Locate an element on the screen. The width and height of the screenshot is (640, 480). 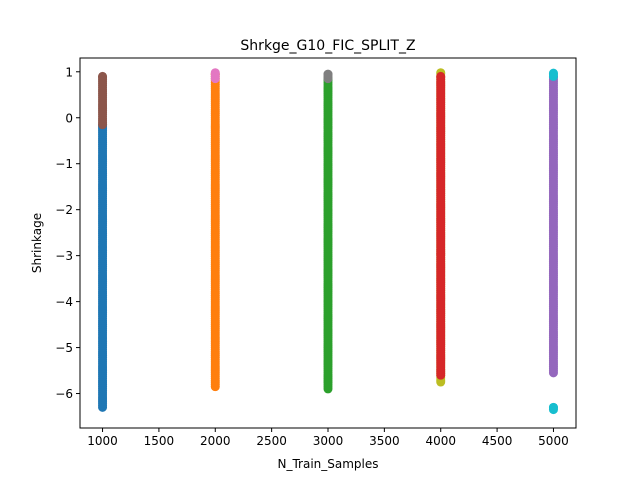
x-tick-label: 4500 is located at coordinates (497, 441).